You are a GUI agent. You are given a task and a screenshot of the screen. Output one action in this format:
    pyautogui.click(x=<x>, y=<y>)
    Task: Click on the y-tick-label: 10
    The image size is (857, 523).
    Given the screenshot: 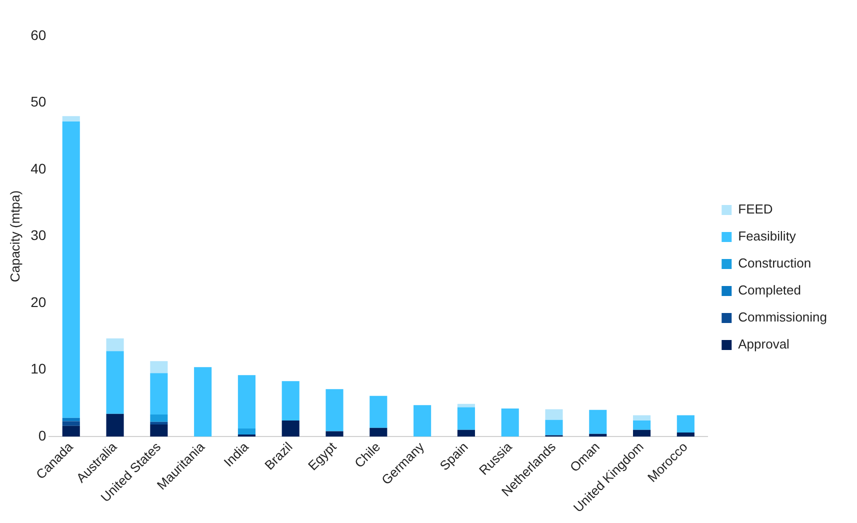 What is the action you would take?
    pyautogui.click(x=38, y=368)
    